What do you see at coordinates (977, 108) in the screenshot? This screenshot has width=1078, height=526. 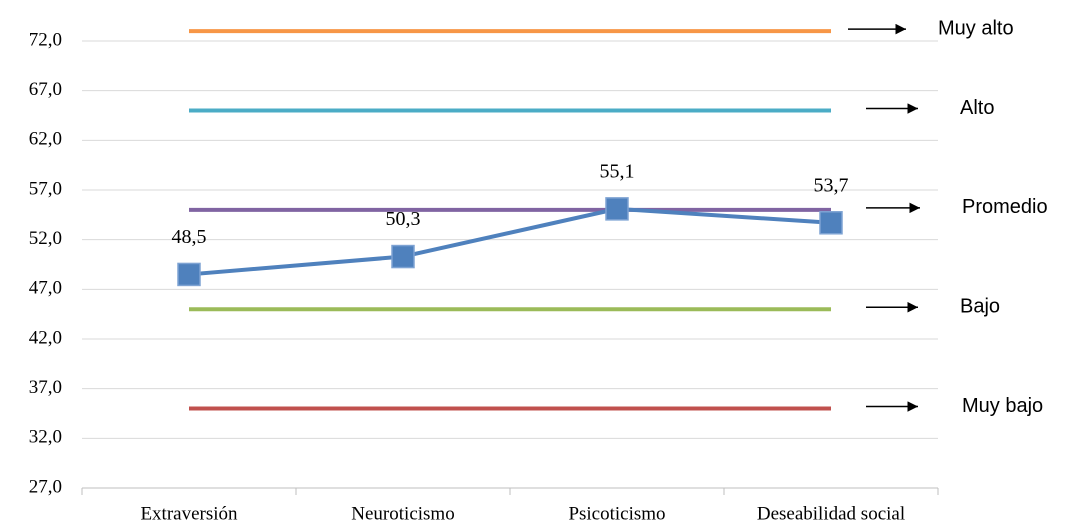 I see `series-label: Alto` at bounding box center [977, 108].